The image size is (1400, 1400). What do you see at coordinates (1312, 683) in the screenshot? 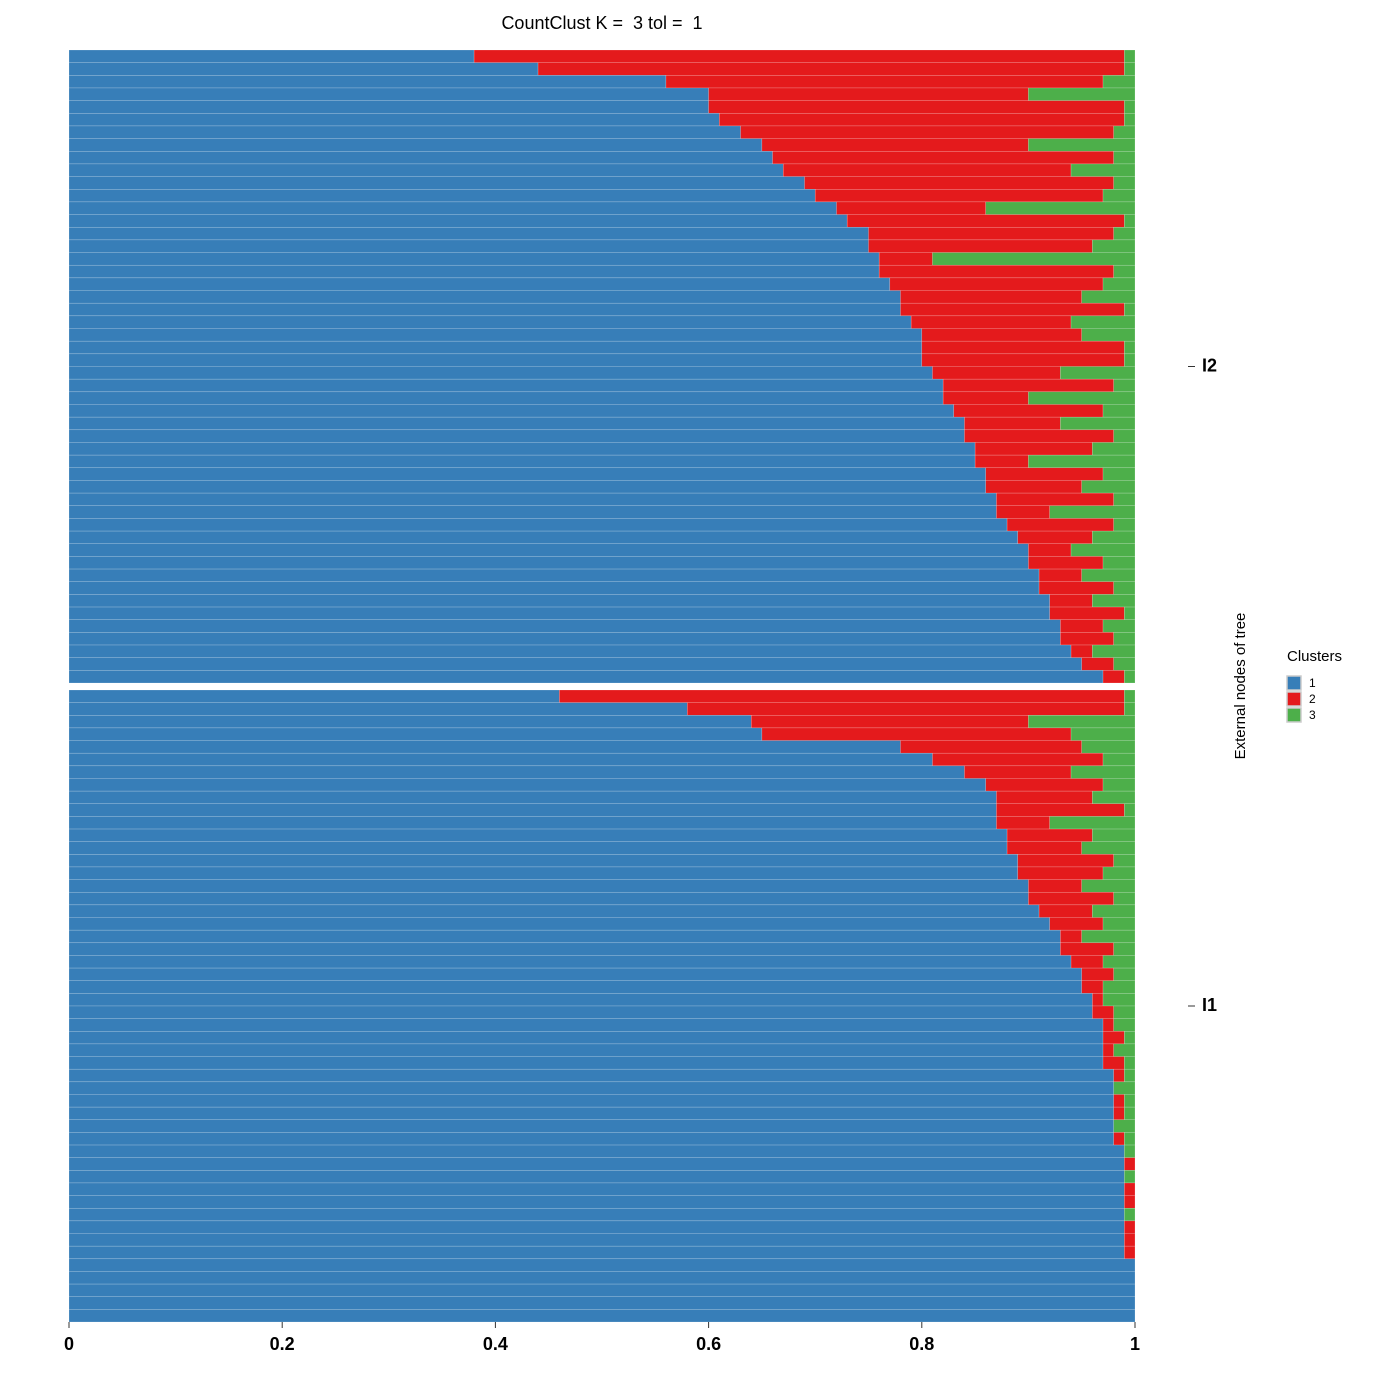
I see `legend-label: 1` at bounding box center [1312, 683].